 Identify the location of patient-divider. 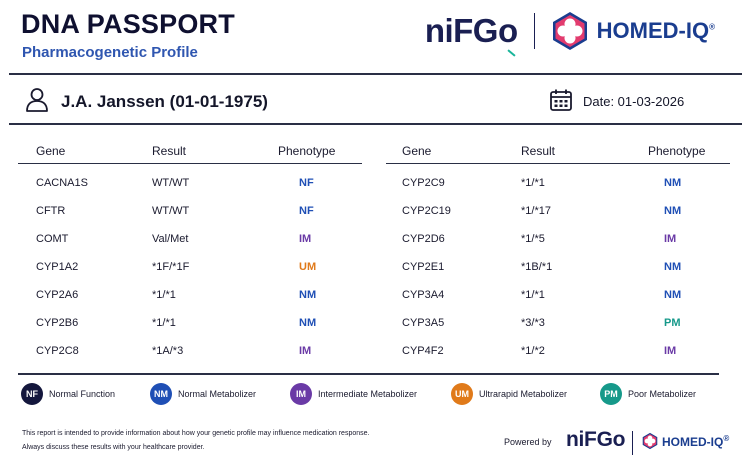
(375, 124).